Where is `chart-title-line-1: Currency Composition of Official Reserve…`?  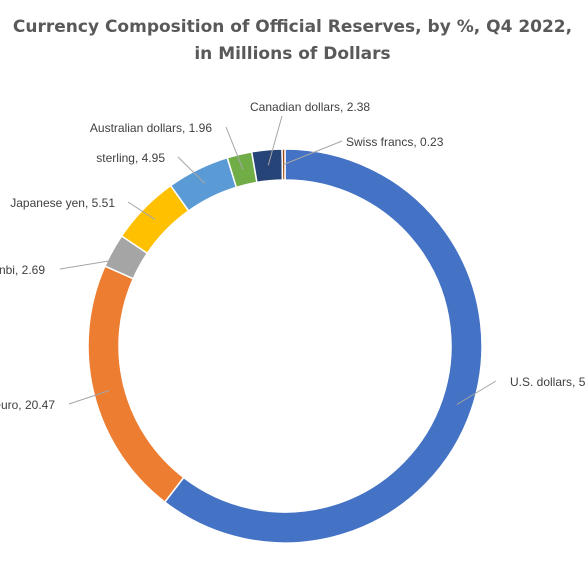 chart-title-line-1: Currency Composition of Official Reserve… is located at coordinates (292, 27).